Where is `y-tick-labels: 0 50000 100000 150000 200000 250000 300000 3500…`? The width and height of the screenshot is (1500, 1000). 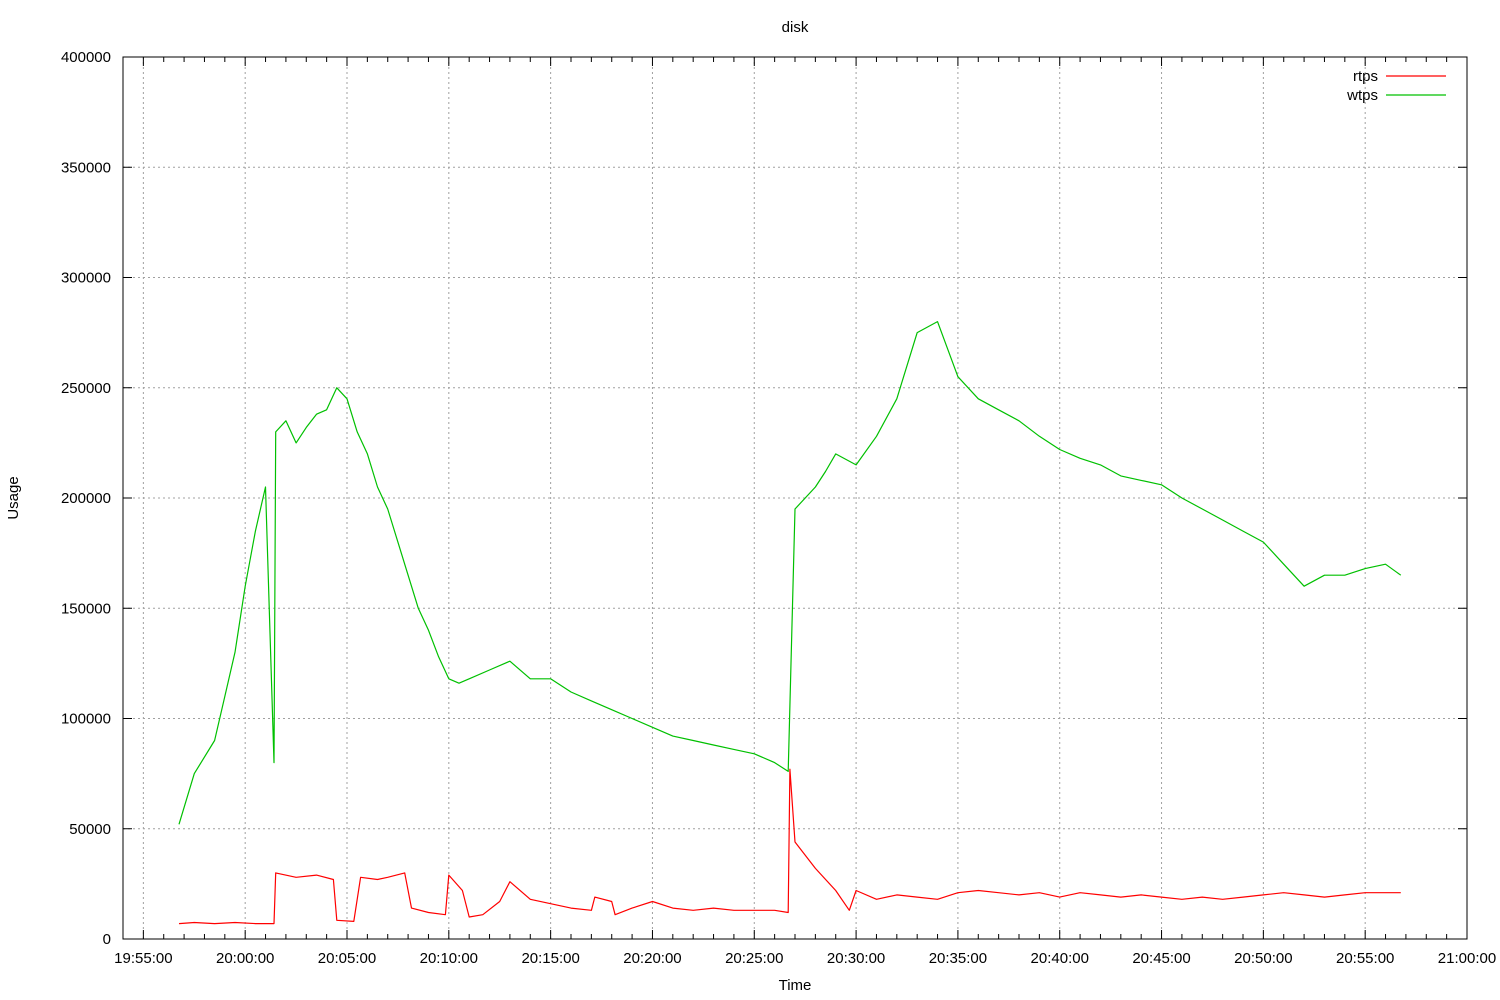 y-tick-labels: 0 50000 100000 150000 200000 250000 300000 3500… is located at coordinates (86, 498).